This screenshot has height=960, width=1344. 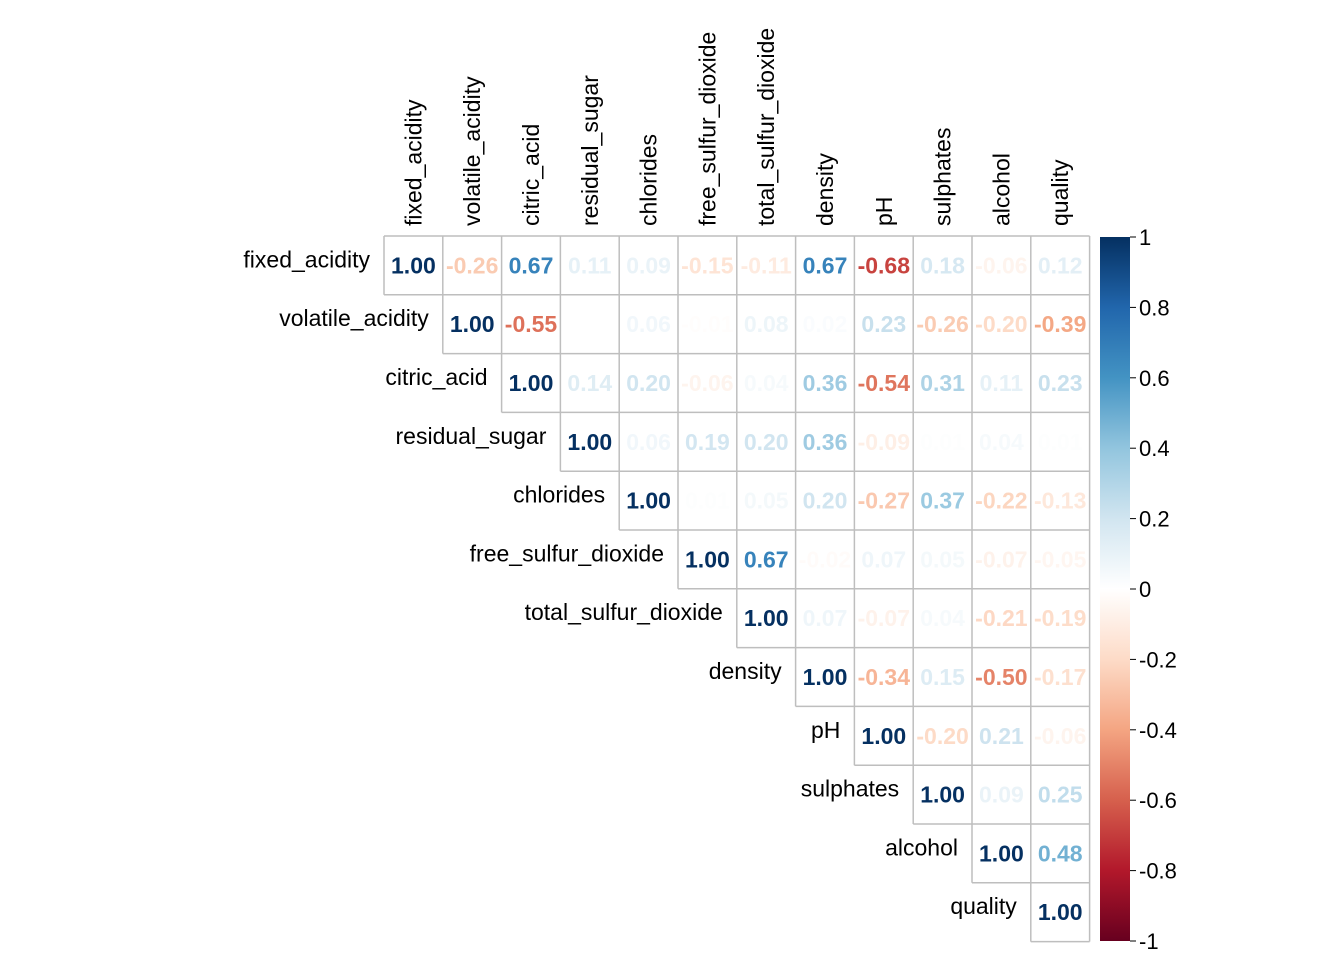 I want to click on cell-value-density-sulphates: 0.15, so click(x=942, y=677).